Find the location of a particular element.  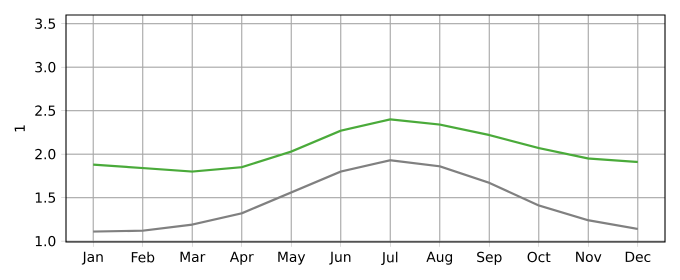

x-tick-label: Jan is located at coordinates (92, 258).